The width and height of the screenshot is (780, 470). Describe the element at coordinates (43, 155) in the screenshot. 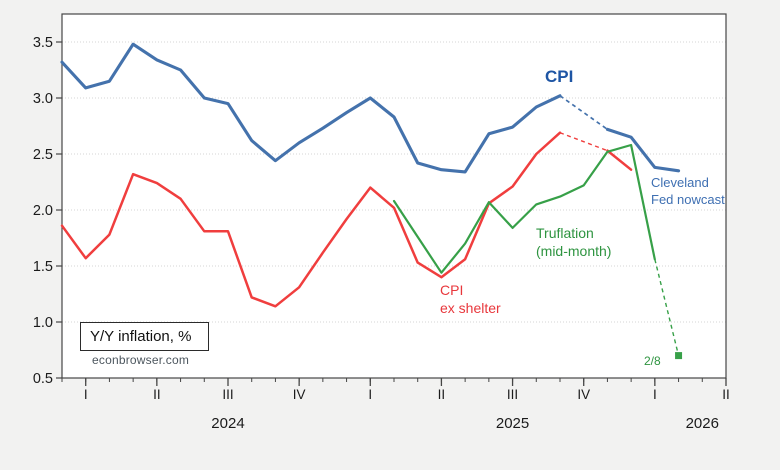

I see `y-tick-label: 2.5` at that location.